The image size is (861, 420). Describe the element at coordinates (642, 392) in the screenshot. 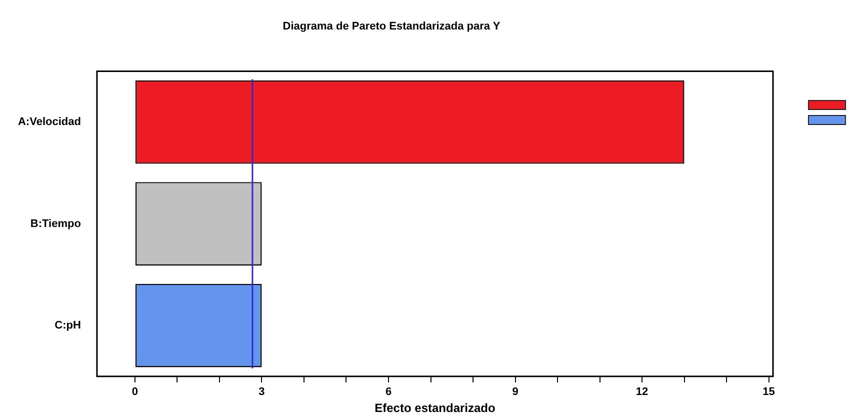

I see `x-tick-label: 12` at that location.